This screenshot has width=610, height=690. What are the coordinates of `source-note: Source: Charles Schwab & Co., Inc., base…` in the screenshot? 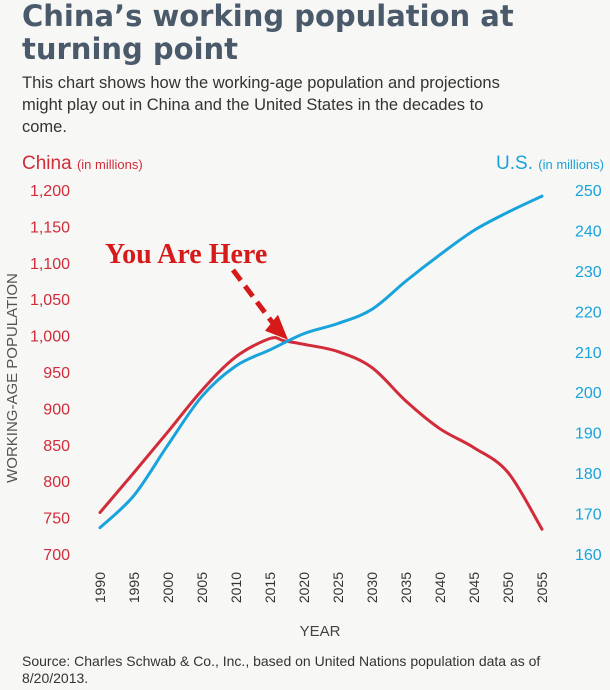 It's located at (281, 669).